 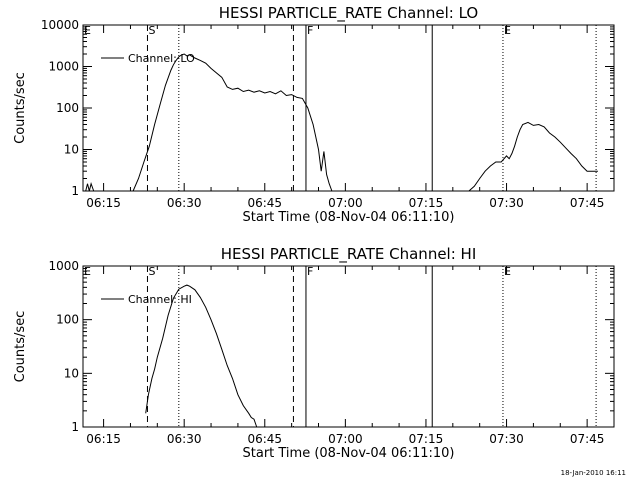 What do you see at coordinates (60, 25) in the screenshot?
I see `y-tick-label: 10000` at bounding box center [60, 25].